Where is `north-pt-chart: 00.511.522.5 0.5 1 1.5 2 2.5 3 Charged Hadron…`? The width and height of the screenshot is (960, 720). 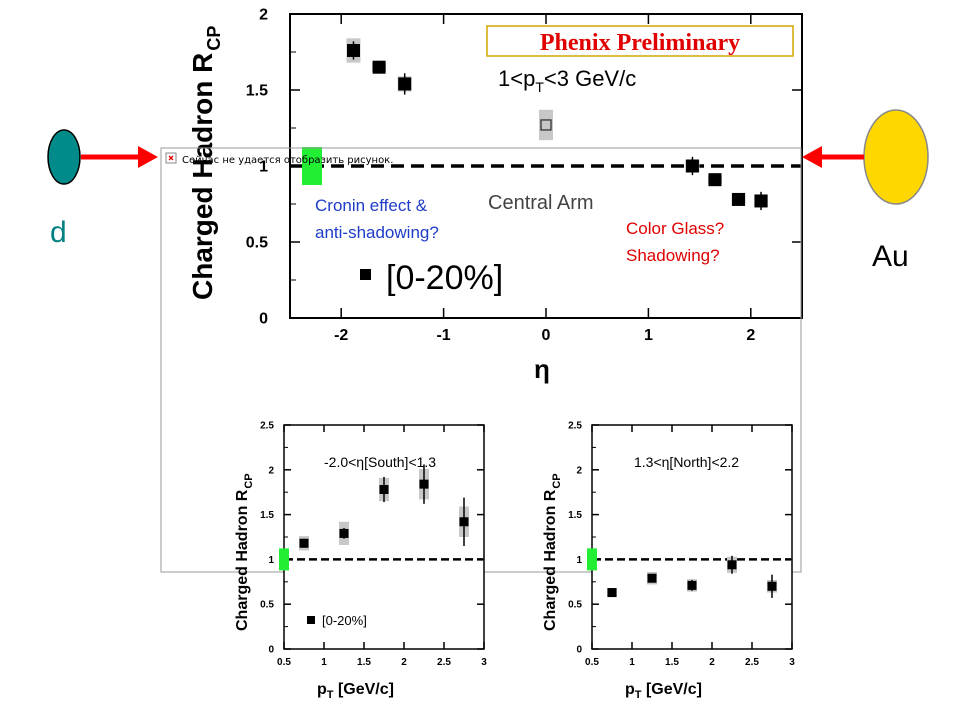
north-pt-chart: 00.511.522.5 0.5 1 1.5 2 2.5 3 Charged Hadron… is located at coordinates (668, 561).